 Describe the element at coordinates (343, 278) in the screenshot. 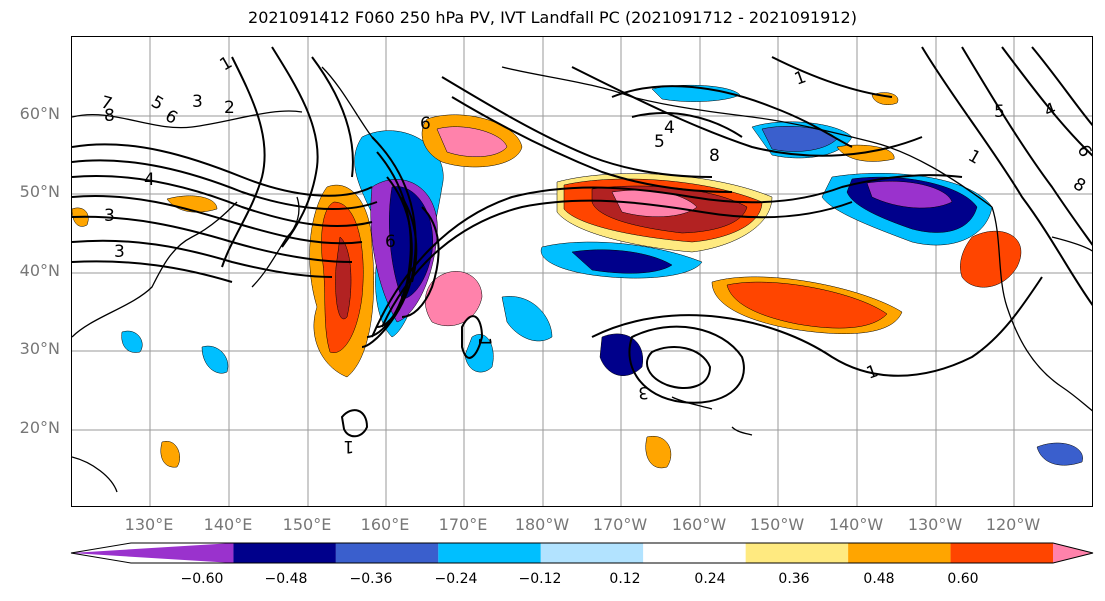

I see `shading-darkred-japan` at that location.